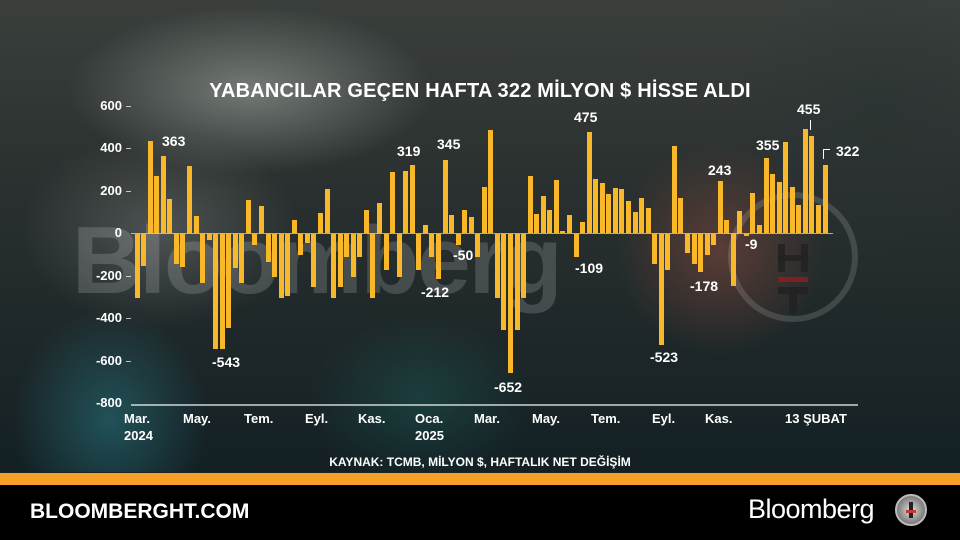 This screenshot has height=540, width=960. What do you see at coordinates (751, 244) in the screenshot?
I see `data-label: -9` at bounding box center [751, 244].